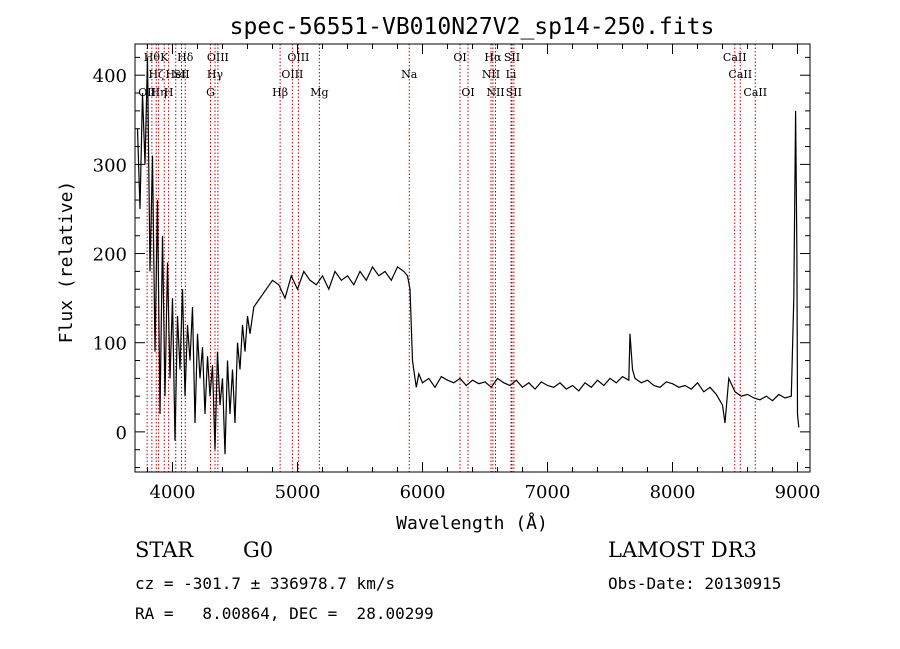 Image resolution: width=900 pixels, height=649 pixels. What do you see at coordinates (164, 550) in the screenshot?
I see `object-class-label: STAR` at bounding box center [164, 550].